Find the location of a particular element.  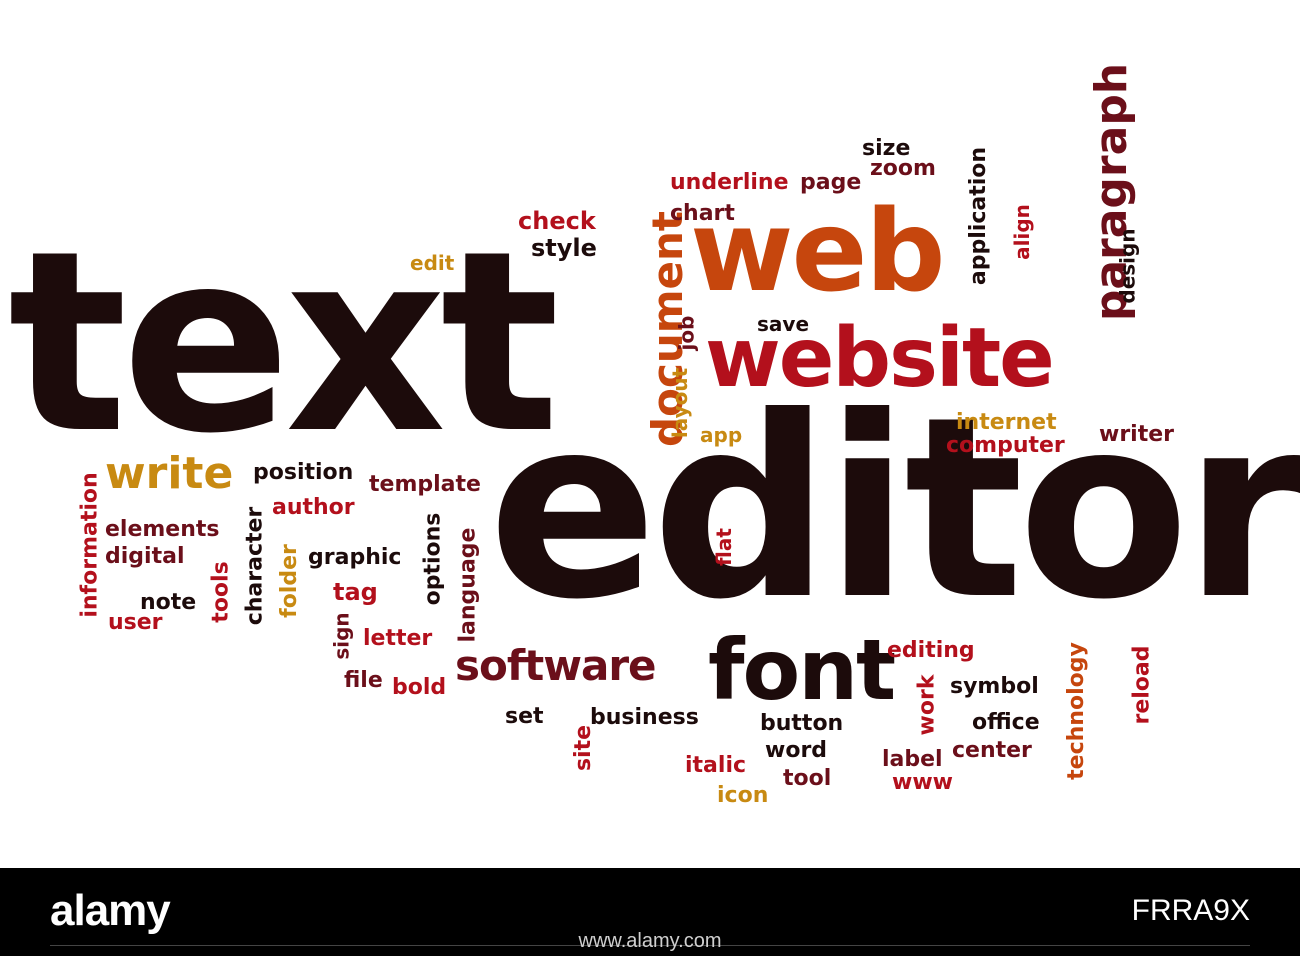

word-design: design is located at coordinates (1127, 266).